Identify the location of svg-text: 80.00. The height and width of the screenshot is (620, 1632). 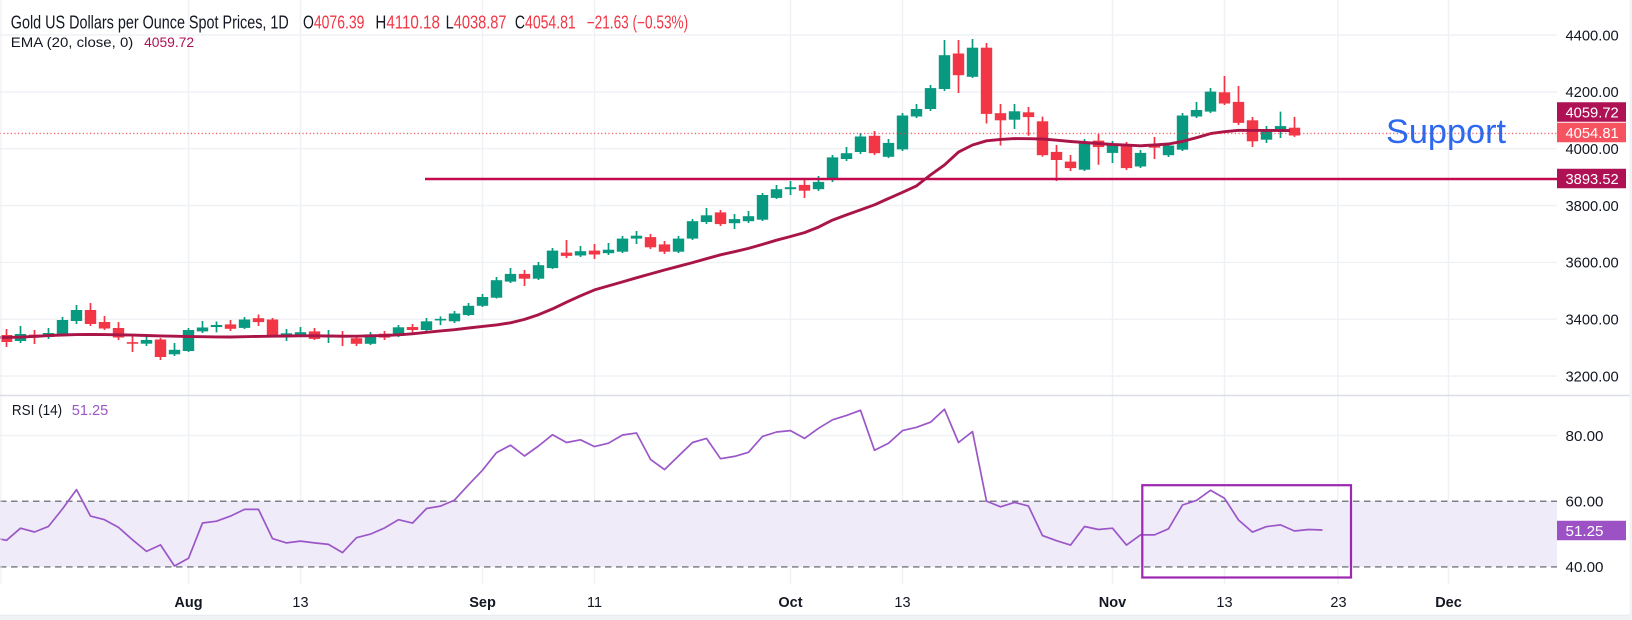
(1585, 436).